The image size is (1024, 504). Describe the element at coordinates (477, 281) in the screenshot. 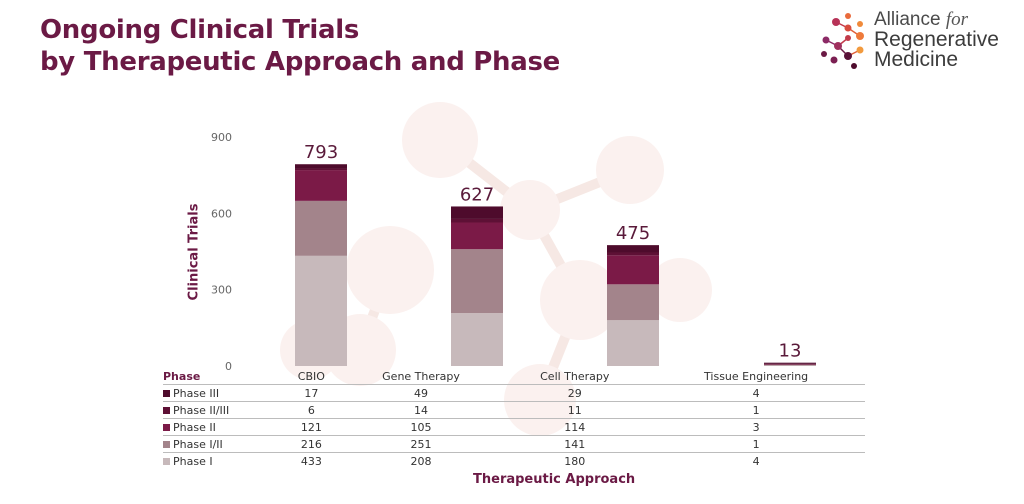

I see `bar-gene-therapy-phase-i-ii` at that location.